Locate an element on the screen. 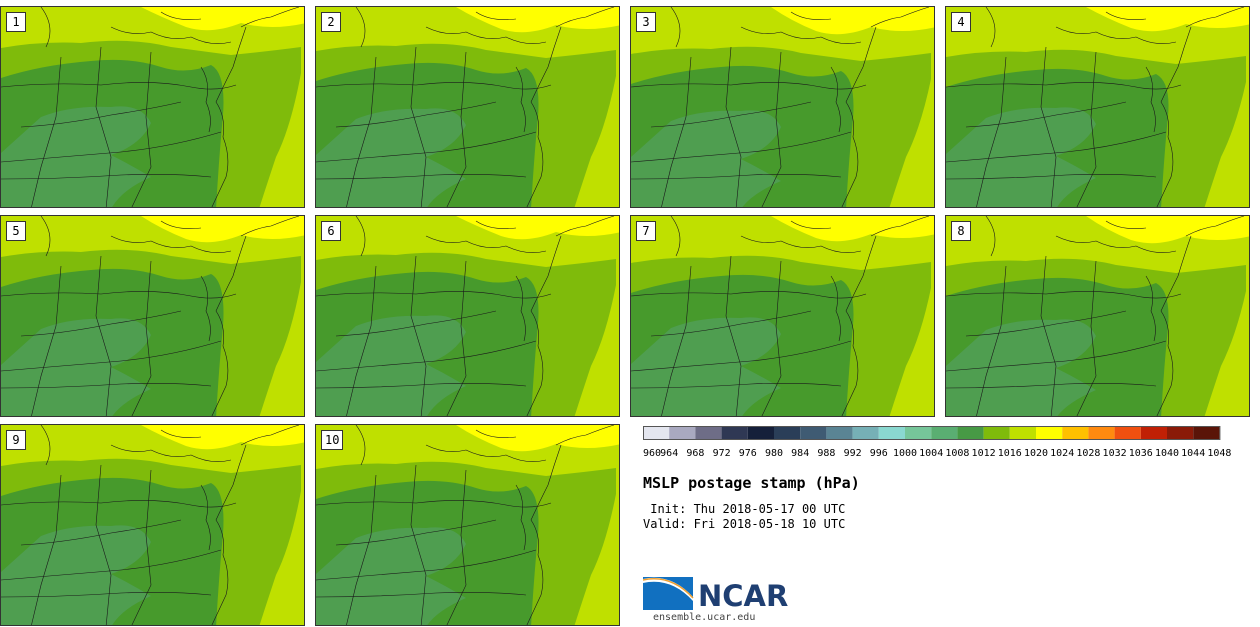  colorbar-tick-label: 1024 is located at coordinates (1062, 453).